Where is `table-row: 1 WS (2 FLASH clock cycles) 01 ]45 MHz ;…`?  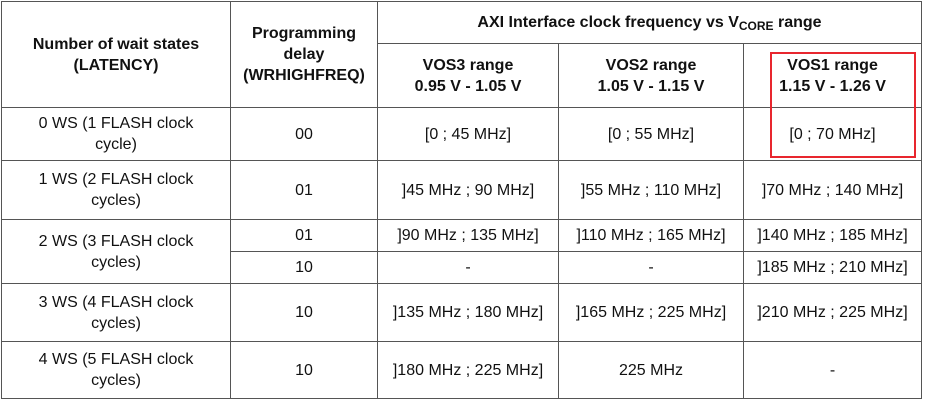 table-row: 1 WS (2 FLASH clock cycles) 01 ]45 MHz ;… is located at coordinates (461, 190).